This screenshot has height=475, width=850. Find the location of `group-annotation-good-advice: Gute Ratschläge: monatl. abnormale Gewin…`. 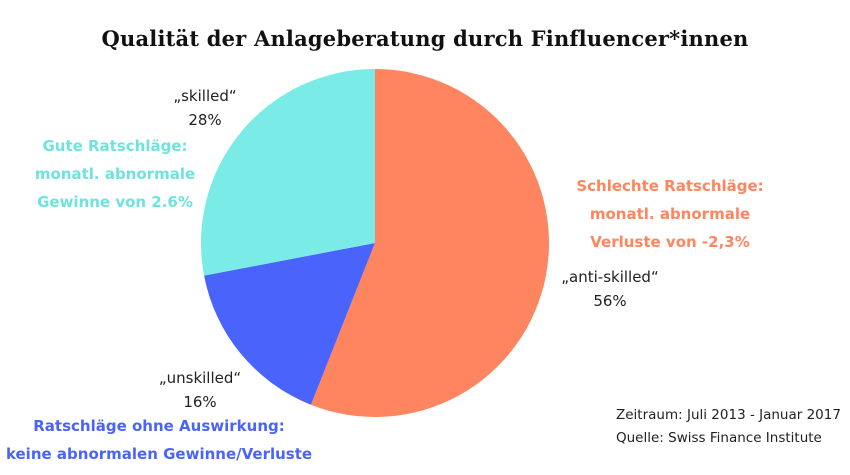

group-annotation-good-advice: Gute Ratschläge: monatl. abnormale Gewin… is located at coordinates (115, 174).